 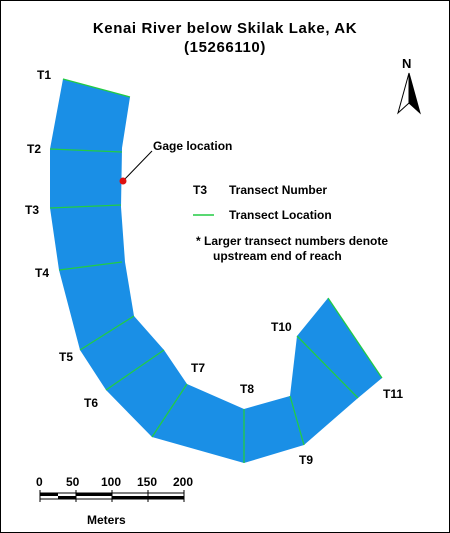 I want to click on transect-label-t4: T4, so click(x=42, y=273).